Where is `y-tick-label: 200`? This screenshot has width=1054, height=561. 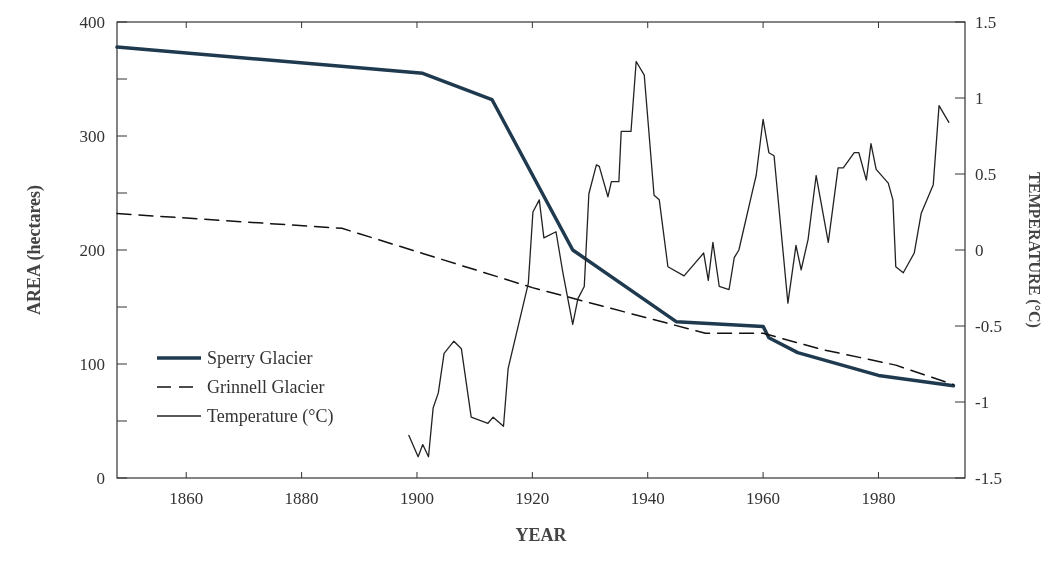
y-tick-label: 200 is located at coordinates (92, 250).